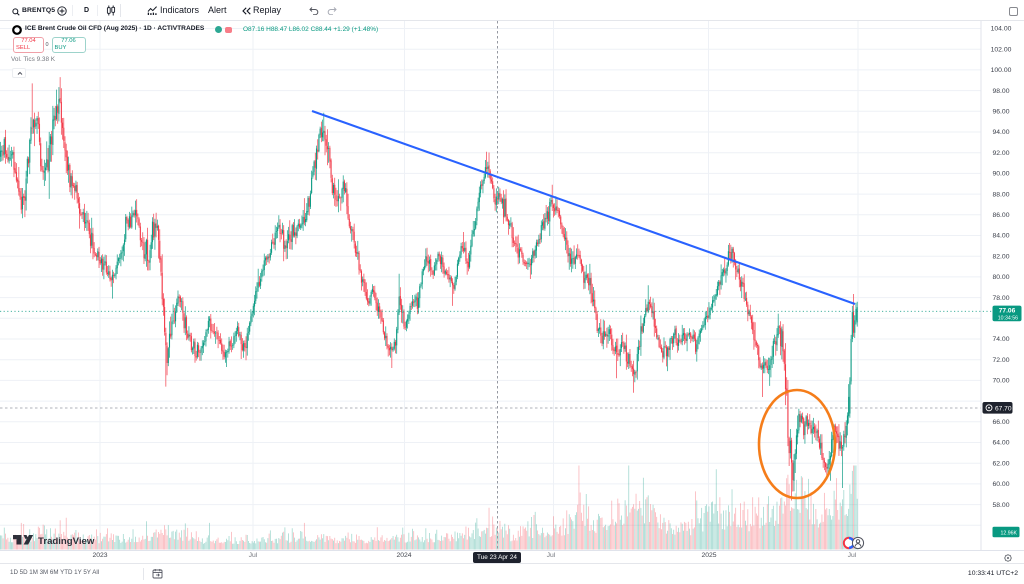 This screenshot has width=1024, height=584. I want to click on svg-text: 66.00, so click(1000, 422).